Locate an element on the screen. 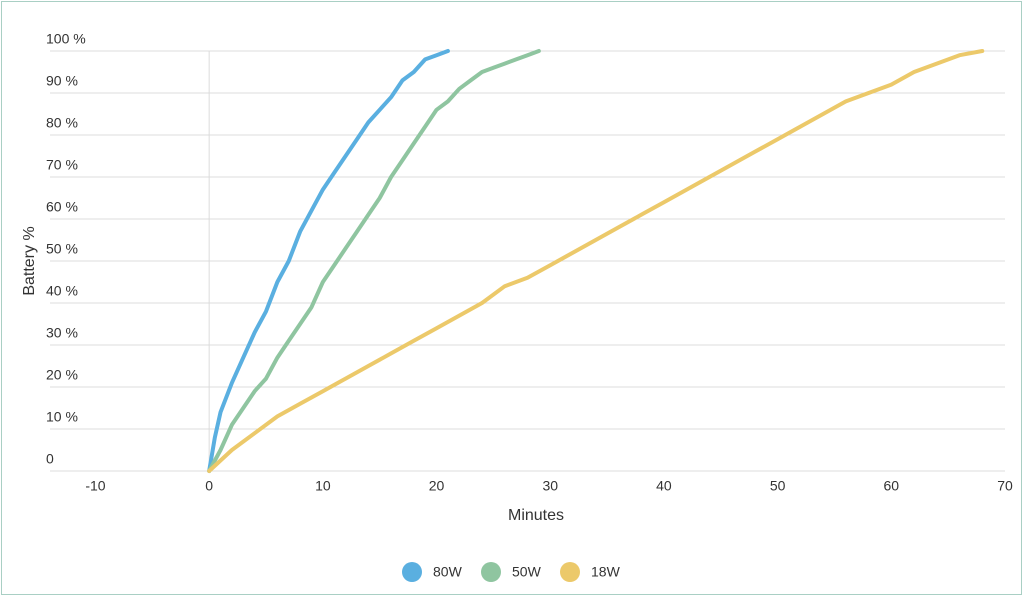  y-tick-label: 10 % is located at coordinates (62, 417).